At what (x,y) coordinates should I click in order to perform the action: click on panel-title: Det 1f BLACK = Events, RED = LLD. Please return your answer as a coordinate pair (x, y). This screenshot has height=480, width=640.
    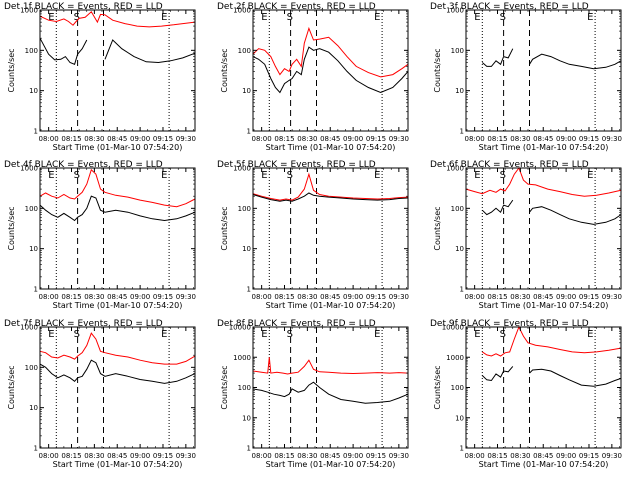
    Looking at the image, I should click on (83, 7).